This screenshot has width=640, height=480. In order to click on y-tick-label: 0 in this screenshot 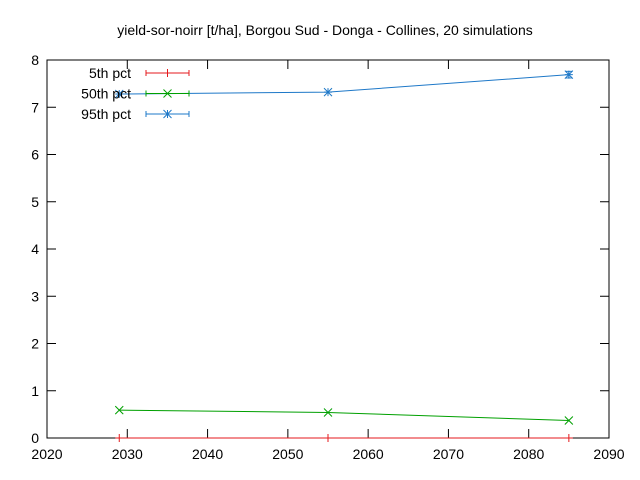, I will do `click(35, 438)`.